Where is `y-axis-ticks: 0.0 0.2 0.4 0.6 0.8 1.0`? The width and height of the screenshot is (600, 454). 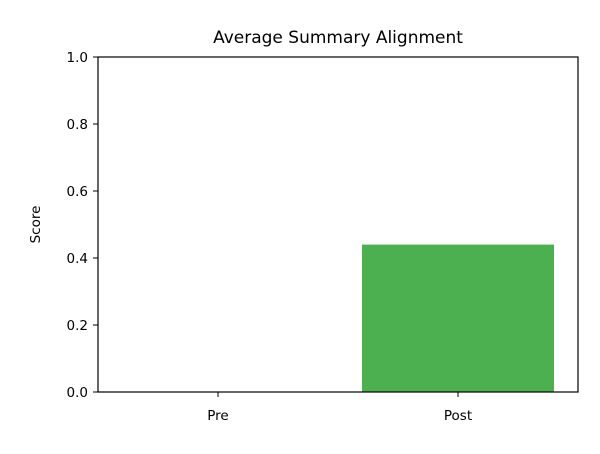
y-axis-ticks: 0.0 0.2 0.4 0.6 0.8 1.0 is located at coordinates (82, 225).